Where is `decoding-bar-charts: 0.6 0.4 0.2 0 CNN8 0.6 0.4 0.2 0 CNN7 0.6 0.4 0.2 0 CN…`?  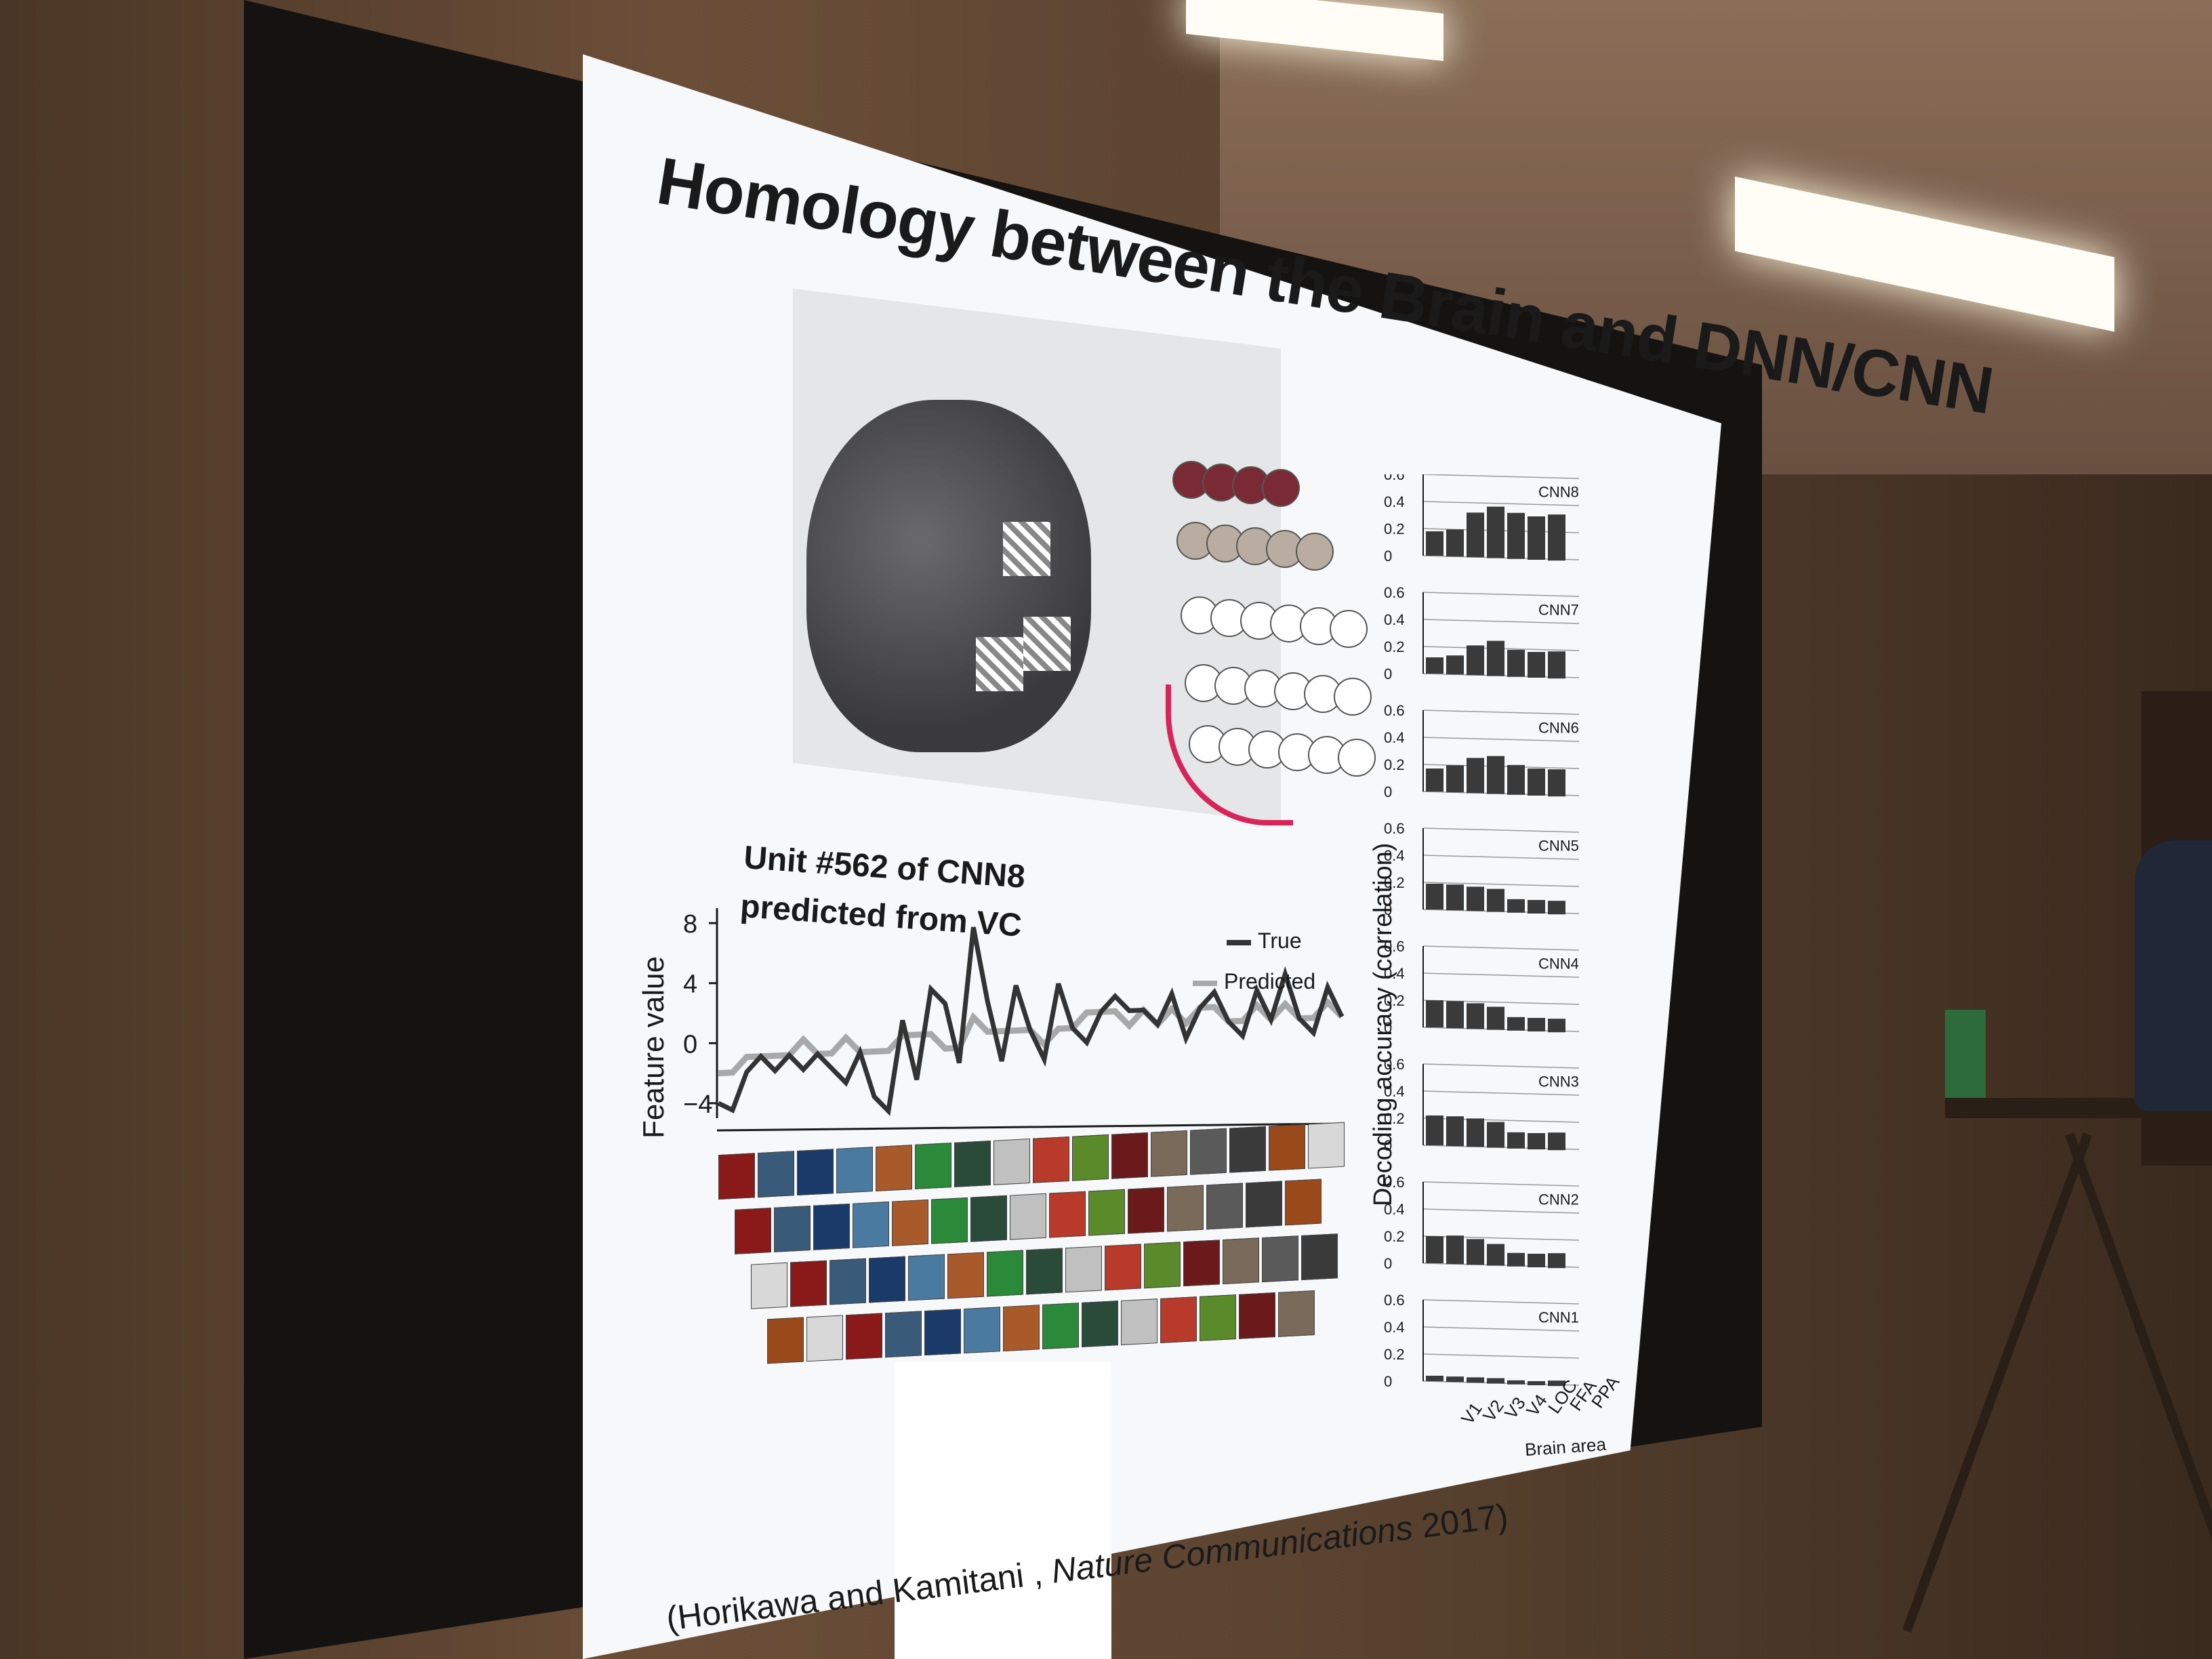 decoding-bar-charts: 0.6 0.4 0.2 0 CNN8 0.6 0.4 0.2 0 CNN7 0.6 0.4 0.2 0 CN… is located at coordinates (1482, 932).